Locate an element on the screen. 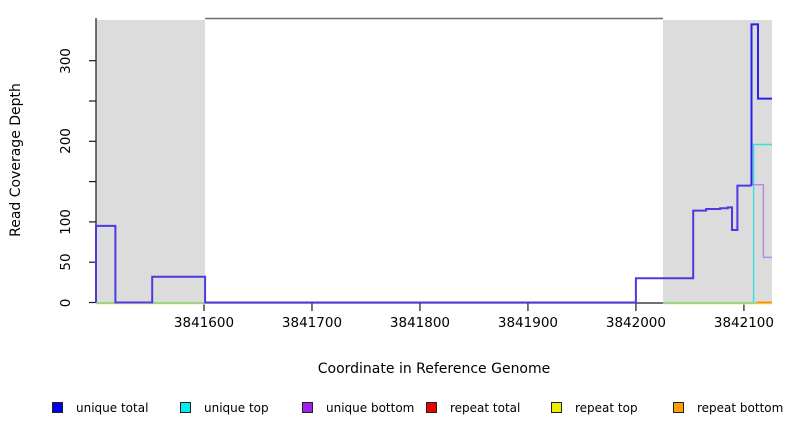 The height and width of the screenshot is (432, 792). legend-label: repeat total is located at coordinates (485, 407).